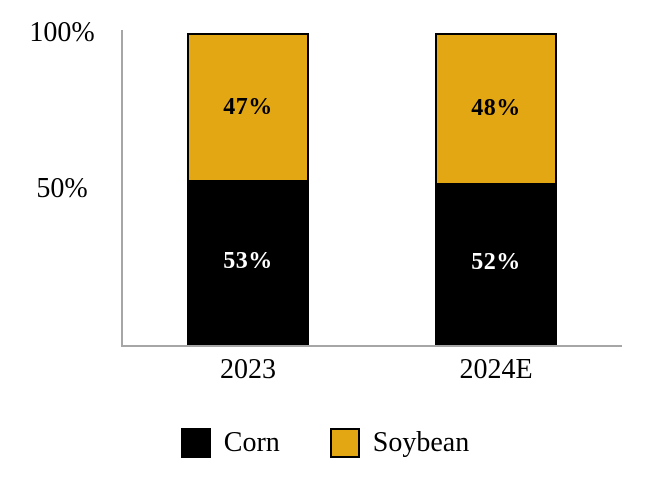 This screenshot has height=500, width=650. Describe the element at coordinates (62, 32) in the screenshot. I see `y-tick-label: 100%` at that location.